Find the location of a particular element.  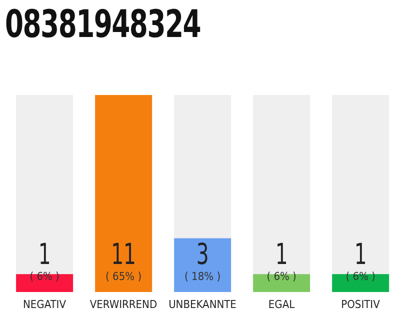

x-tick-label: POSITIV is located at coordinates (360, 304).